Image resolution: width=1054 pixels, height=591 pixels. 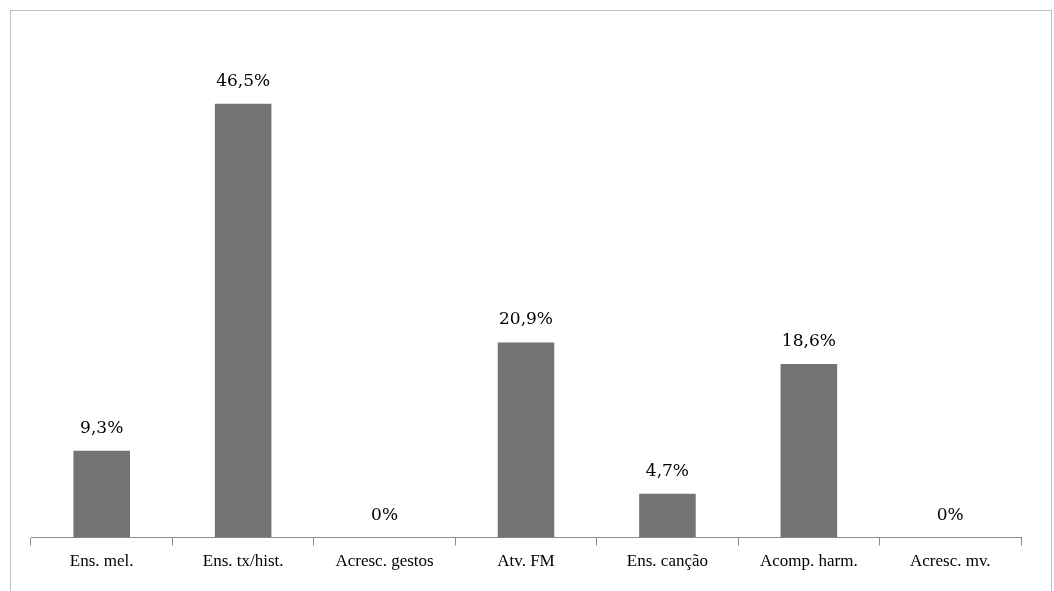 What do you see at coordinates (950, 561) in the screenshot?
I see `x-tick-label: Acresc. mv.` at bounding box center [950, 561].